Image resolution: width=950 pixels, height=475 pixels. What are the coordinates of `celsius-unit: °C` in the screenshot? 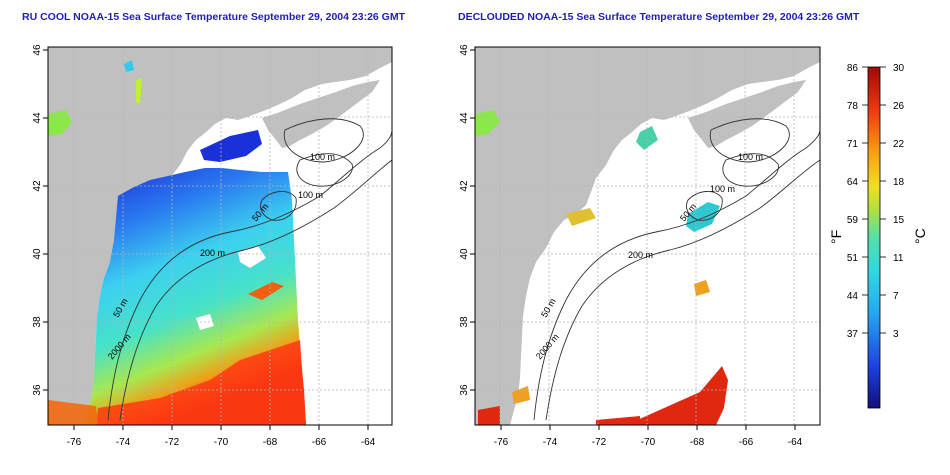 It's located at (920, 236).